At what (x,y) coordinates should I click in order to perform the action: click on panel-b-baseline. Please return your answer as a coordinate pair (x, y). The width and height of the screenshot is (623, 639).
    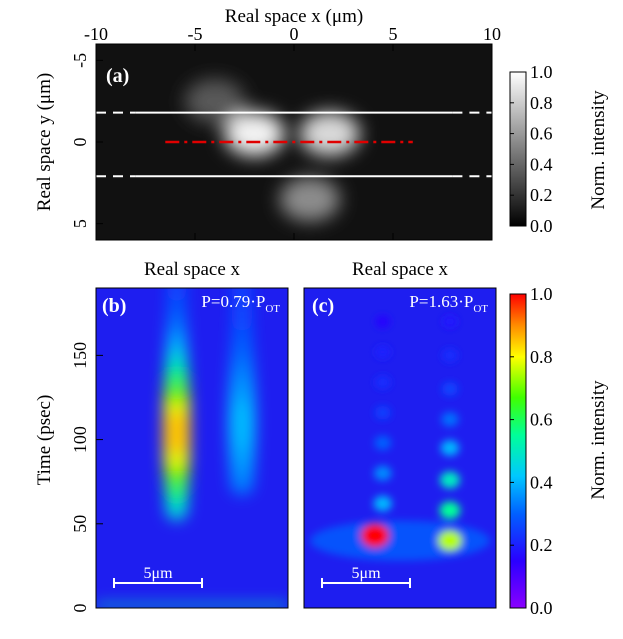
    Looking at the image, I should click on (192, 605).